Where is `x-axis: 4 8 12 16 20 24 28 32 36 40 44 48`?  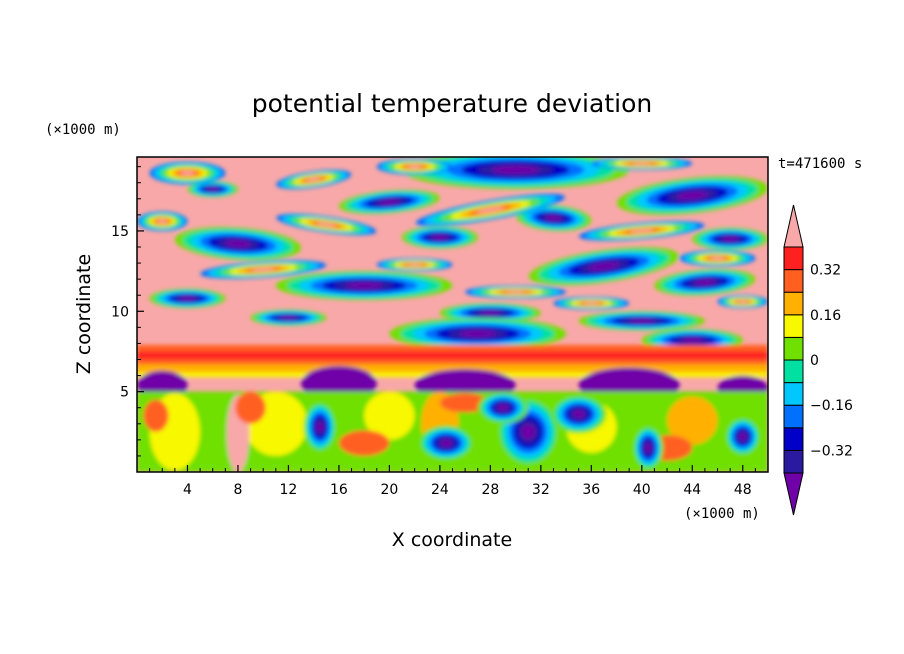
x-axis: 4 8 12 16 20 24 28 32 36 40 44 48 is located at coordinates (452, 481).